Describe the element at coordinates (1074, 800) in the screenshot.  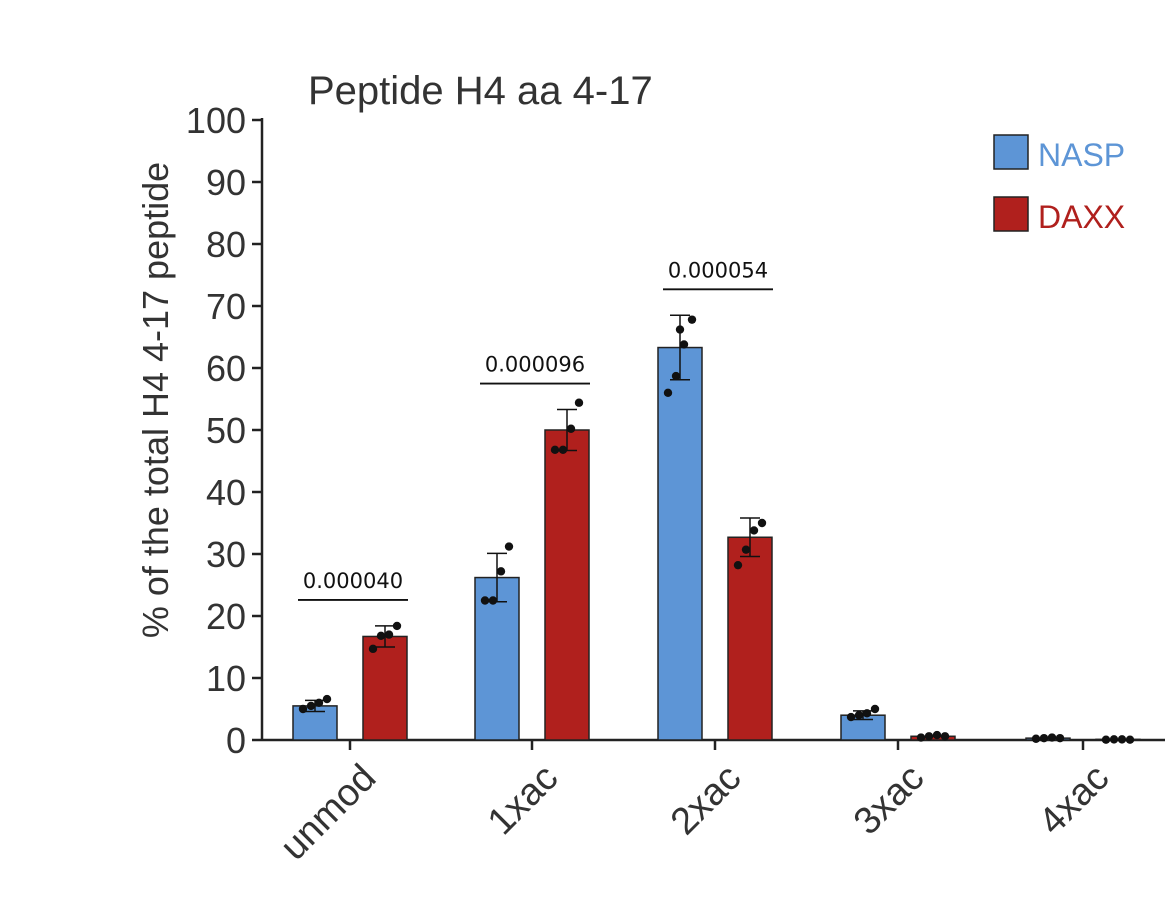
I see `x-tick-label: 4xac` at that location.